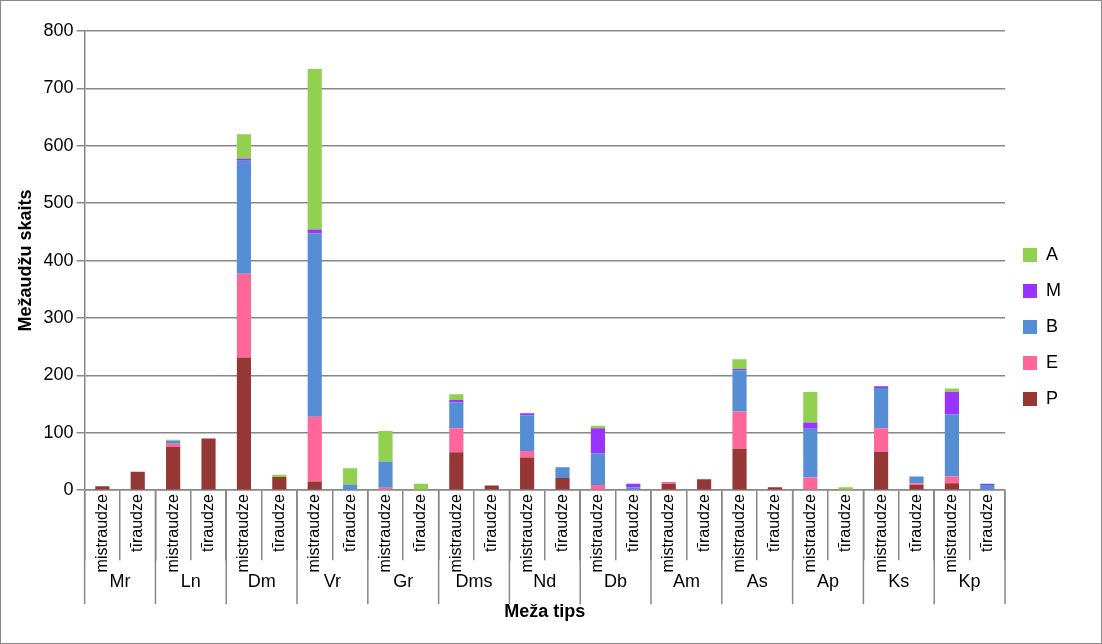  Describe the element at coordinates (828, 581) in the screenshot. I see `text: Ap` at that location.